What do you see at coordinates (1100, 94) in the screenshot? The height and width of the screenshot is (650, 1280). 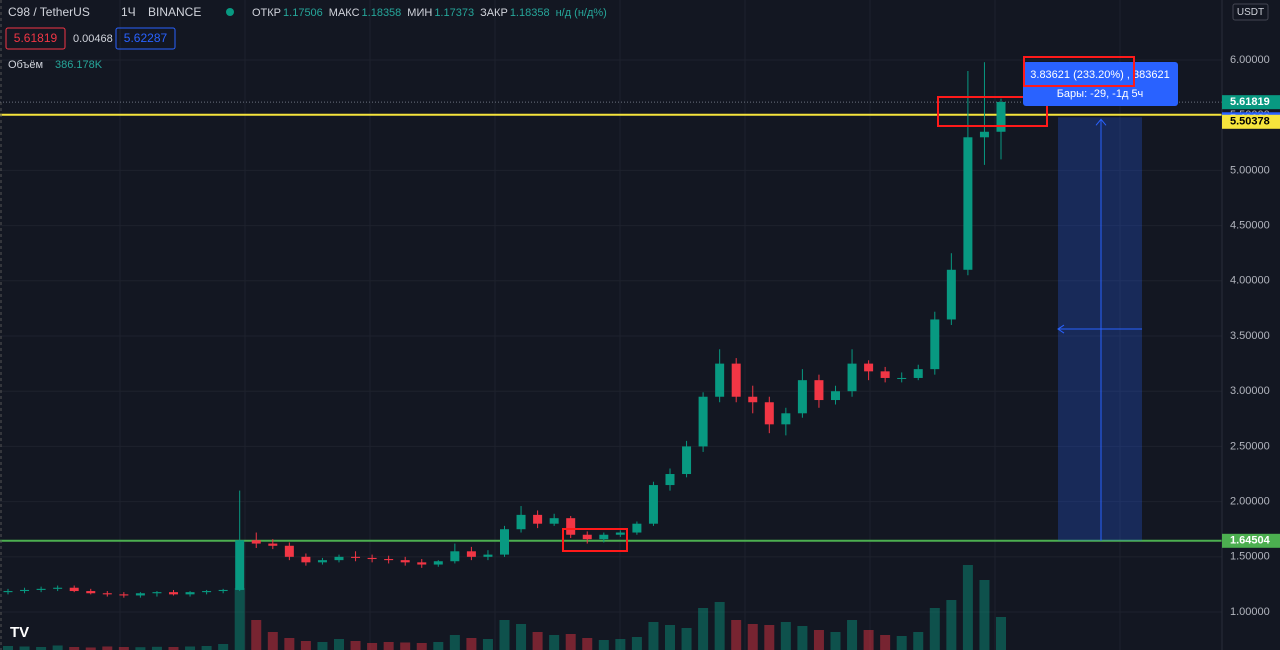 I see `measure-bars: Бары: -29, -1д 5ч` at bounding box center [1100, 94].